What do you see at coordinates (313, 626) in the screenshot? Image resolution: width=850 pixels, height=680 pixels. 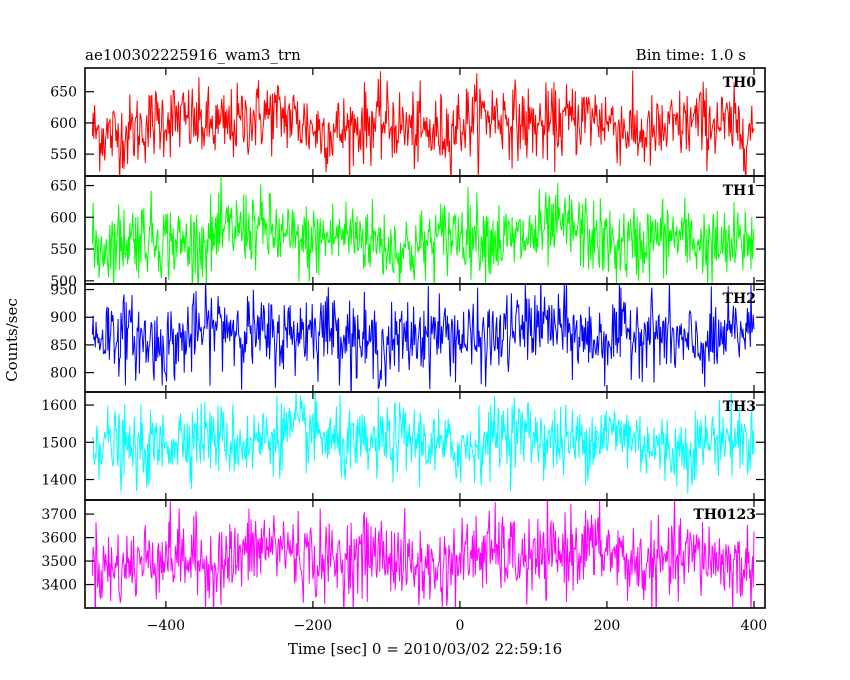 I see `x-tick-label: −200` at bounding box center [313, 626].